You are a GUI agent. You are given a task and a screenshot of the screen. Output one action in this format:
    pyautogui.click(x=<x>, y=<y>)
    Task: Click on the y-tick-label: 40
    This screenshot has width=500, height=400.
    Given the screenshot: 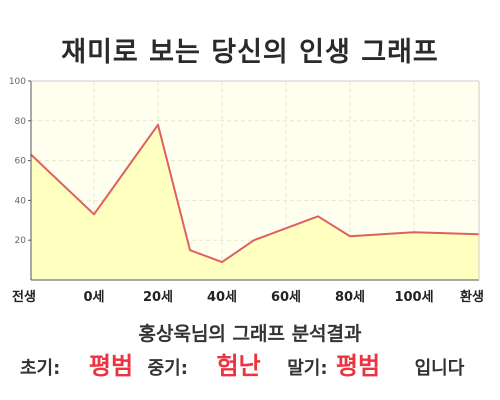 What is the action you would take?
    pyautogui.click(x=21, y=201)
    